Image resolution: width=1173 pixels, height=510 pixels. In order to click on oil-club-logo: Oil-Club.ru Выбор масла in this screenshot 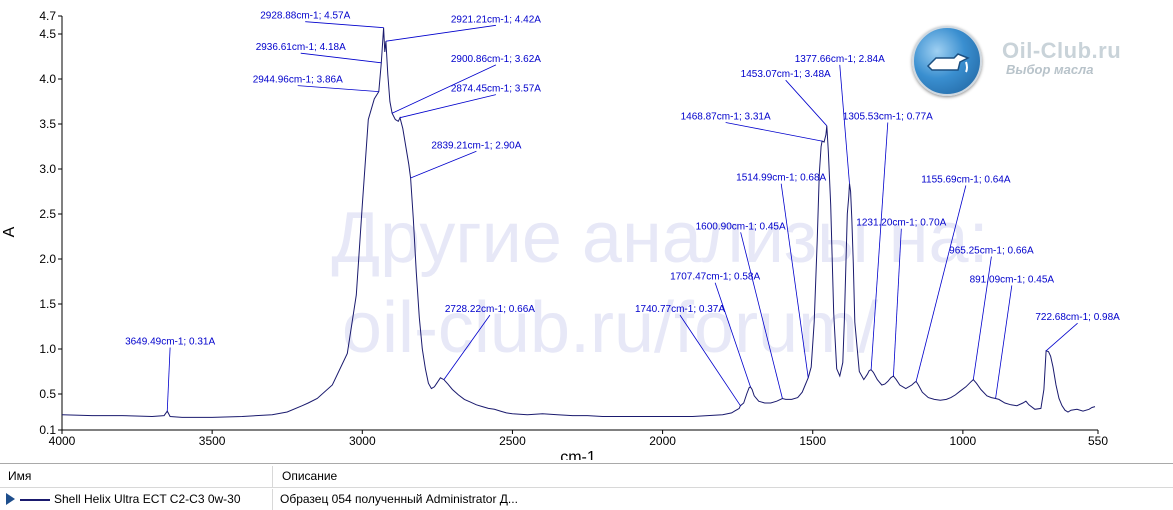, I will do `click(1028, 62)`.